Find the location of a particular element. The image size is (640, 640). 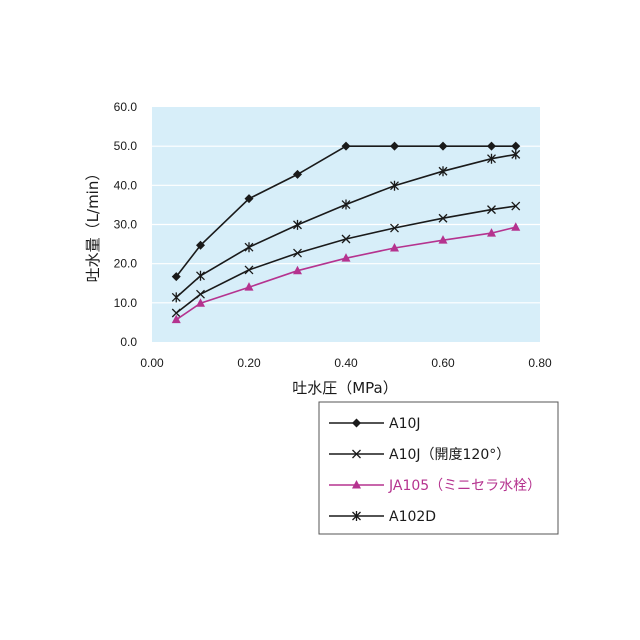

x-tick-label: 0.00 is located at coordinates (152, 363).